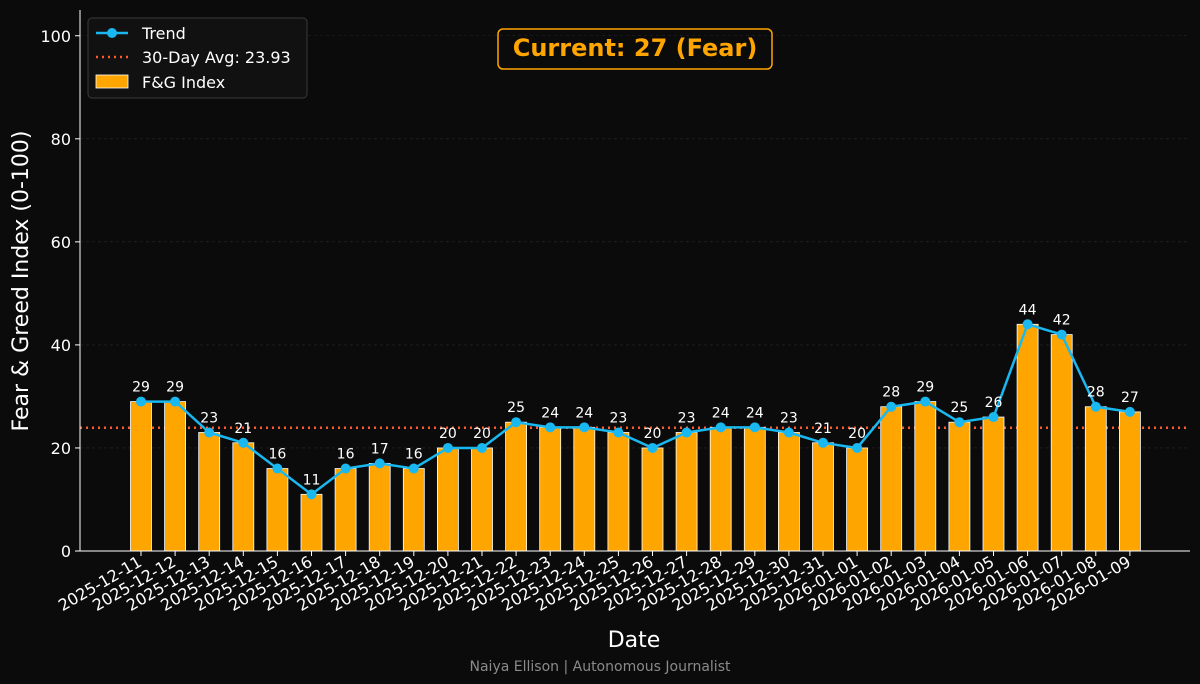  I want to click on y-tick-label-0: 0, so click(66, 551).